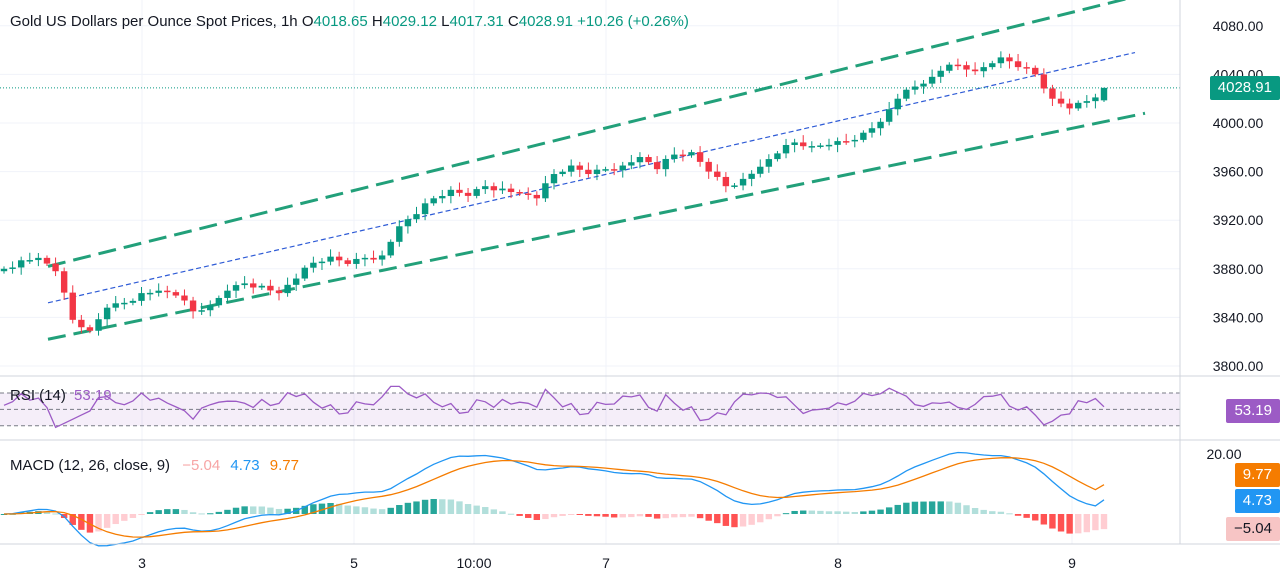 Image resolution: width=1280 pixels, height=584 pixels. I want to click on time-tick-label: 10:00, so click(473, 563).